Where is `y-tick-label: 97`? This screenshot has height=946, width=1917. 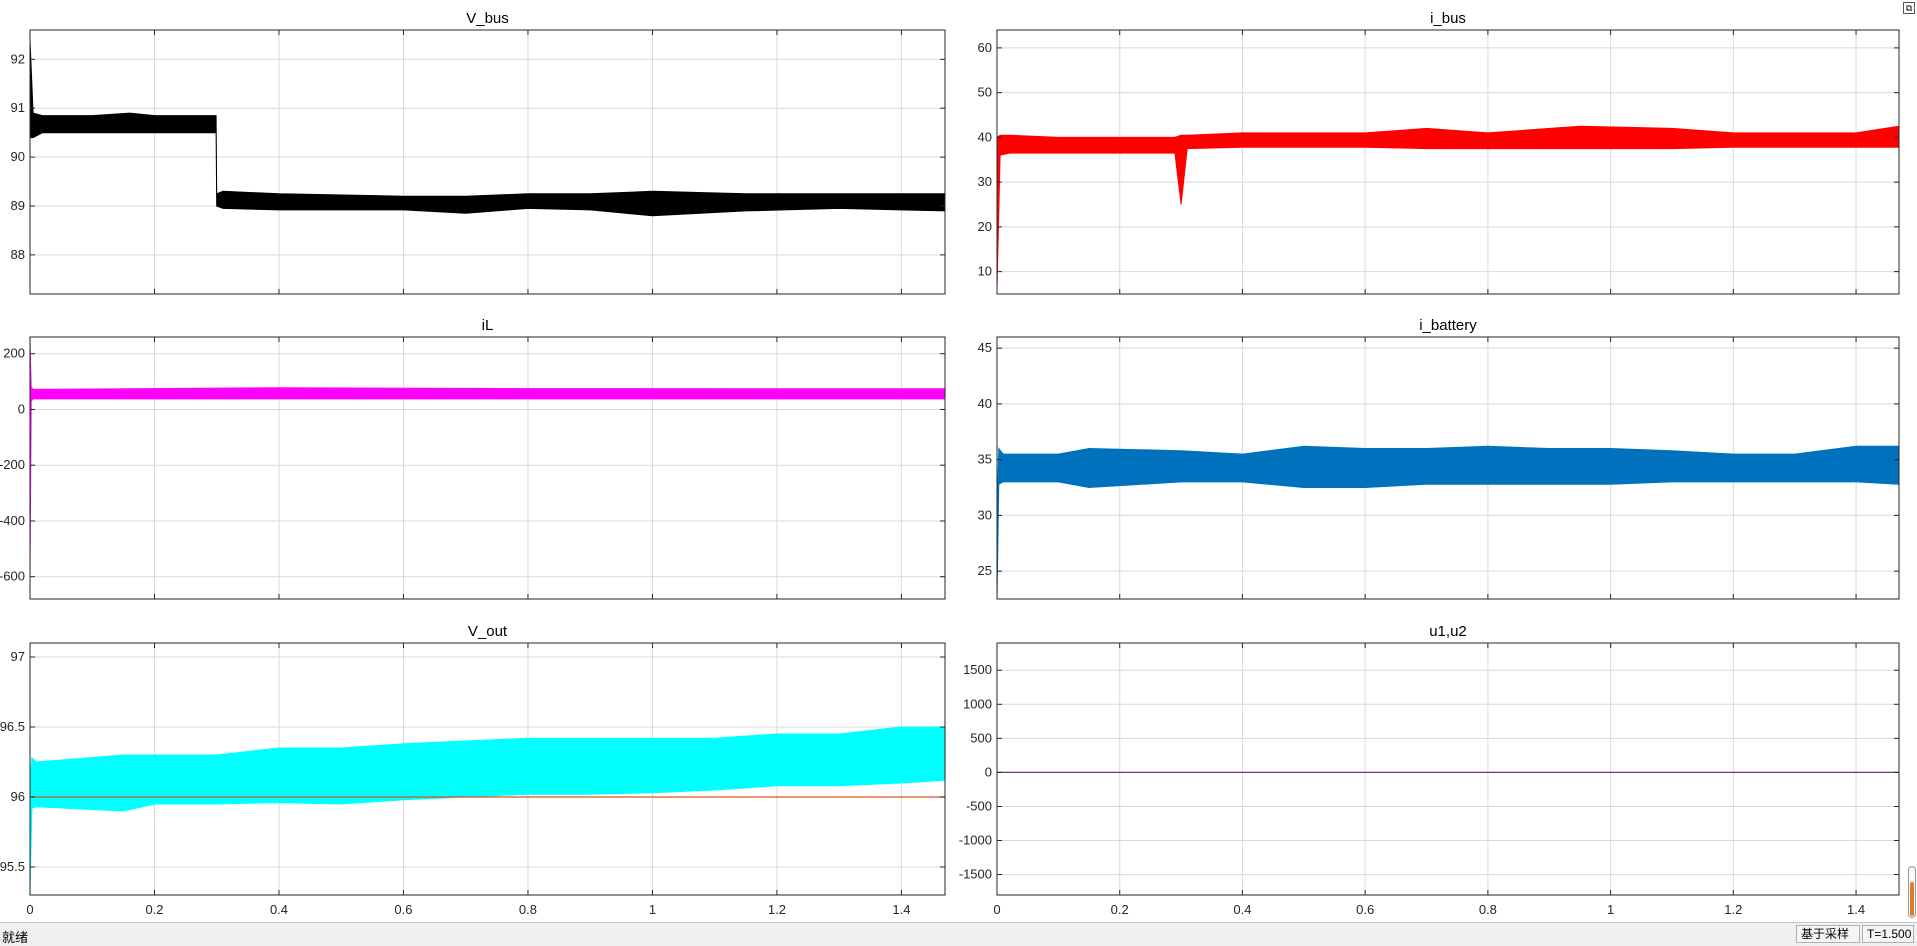
y-tick-label: 97 is located at coordinates (18, 656).